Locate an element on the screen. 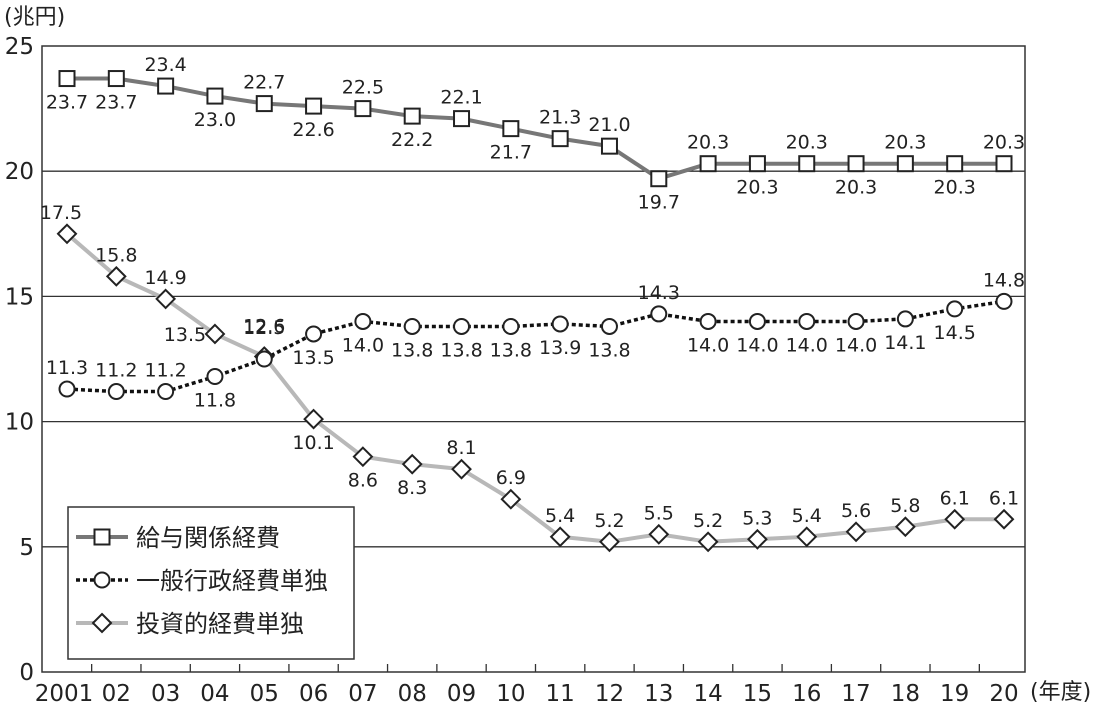  data-label: 14.5 is located at coordinates (955, 333).